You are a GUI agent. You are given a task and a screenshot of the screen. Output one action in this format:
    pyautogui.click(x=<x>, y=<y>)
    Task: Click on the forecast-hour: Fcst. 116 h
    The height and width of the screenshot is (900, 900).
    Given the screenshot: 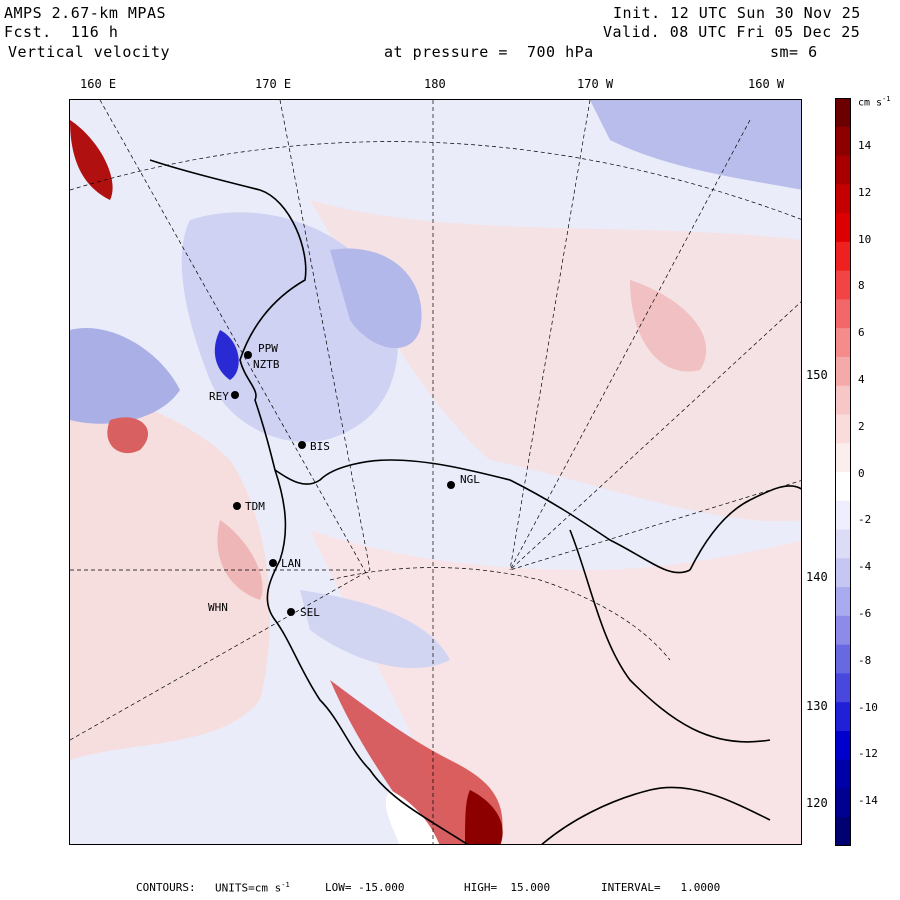 What is the action you would take?
    pyautogui.click(x=61, y=32)
    